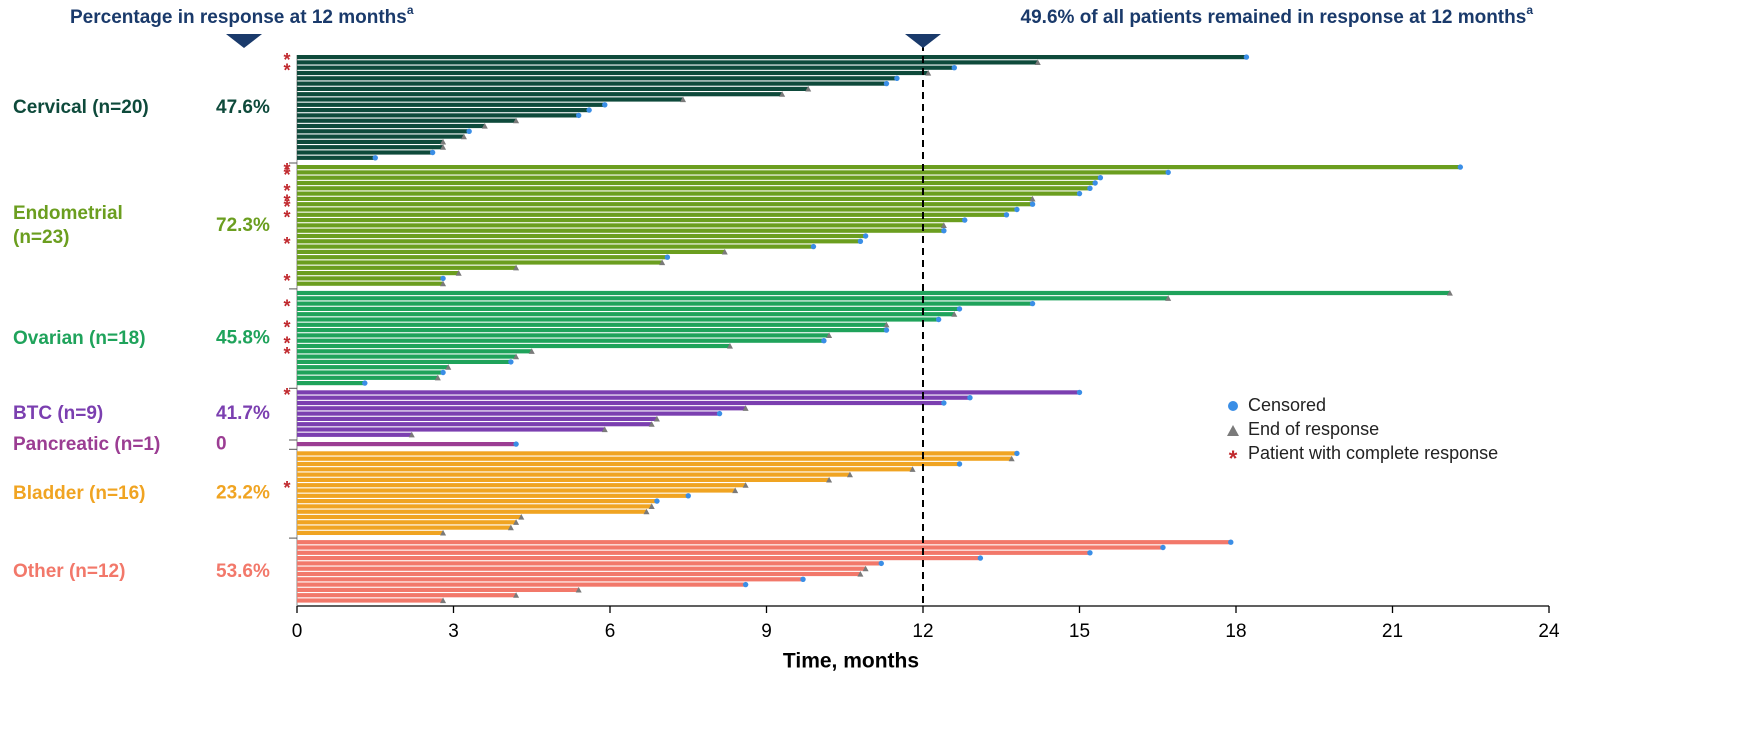  Describe the element at coordinates (243, 571) in the screenshot. I see `group-rate: 53.6%` at that location.